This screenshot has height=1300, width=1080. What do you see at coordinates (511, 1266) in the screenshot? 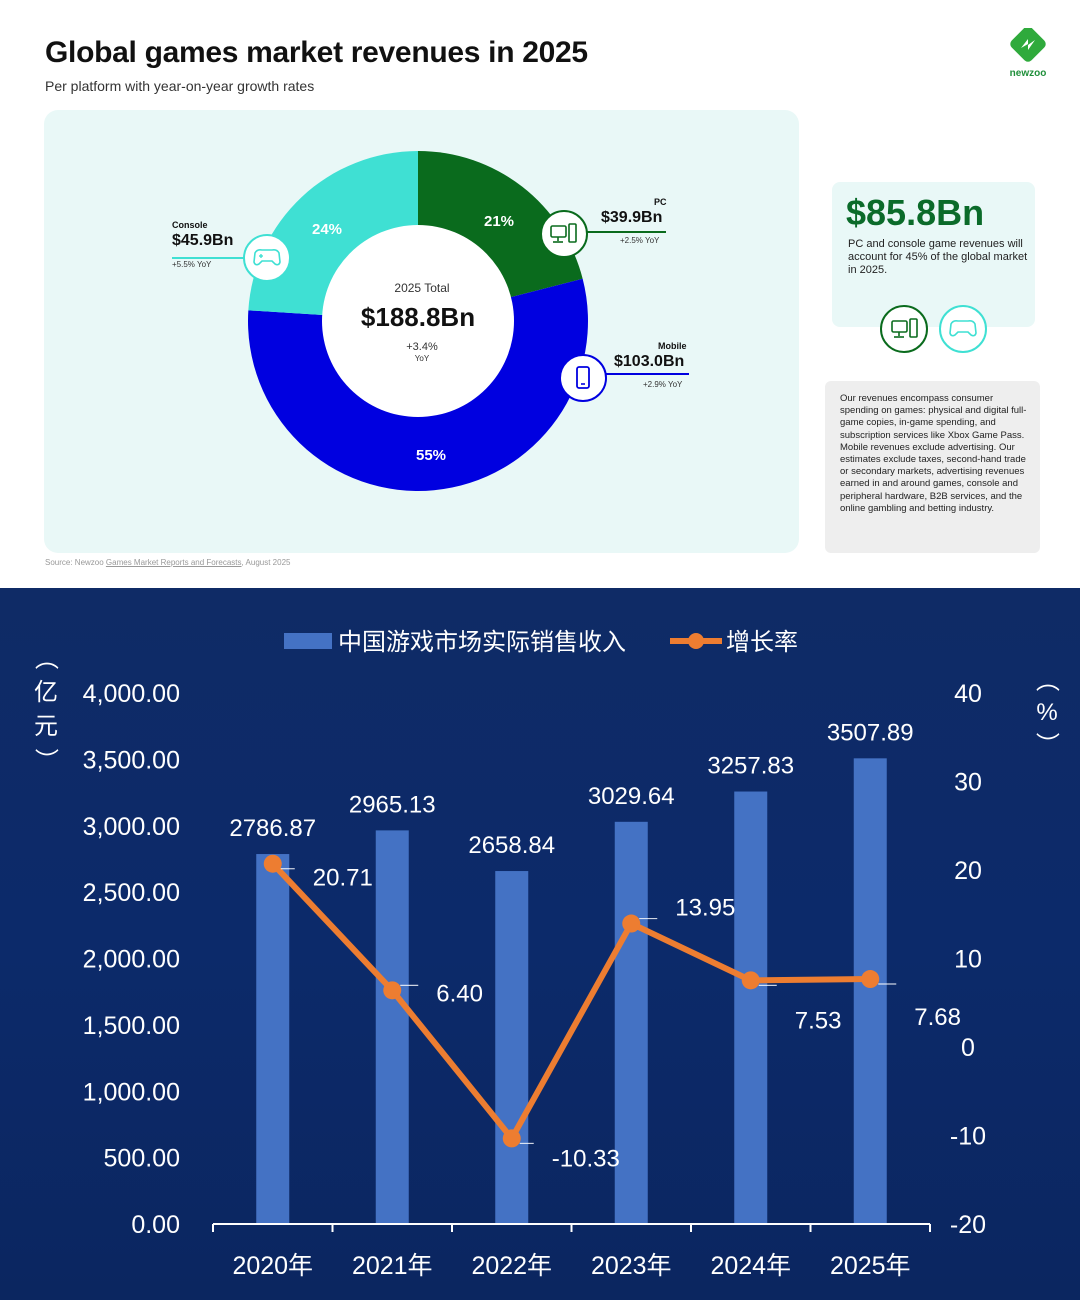
I see `x-tick-label: 2022年` at bounding box center [511, 1266].